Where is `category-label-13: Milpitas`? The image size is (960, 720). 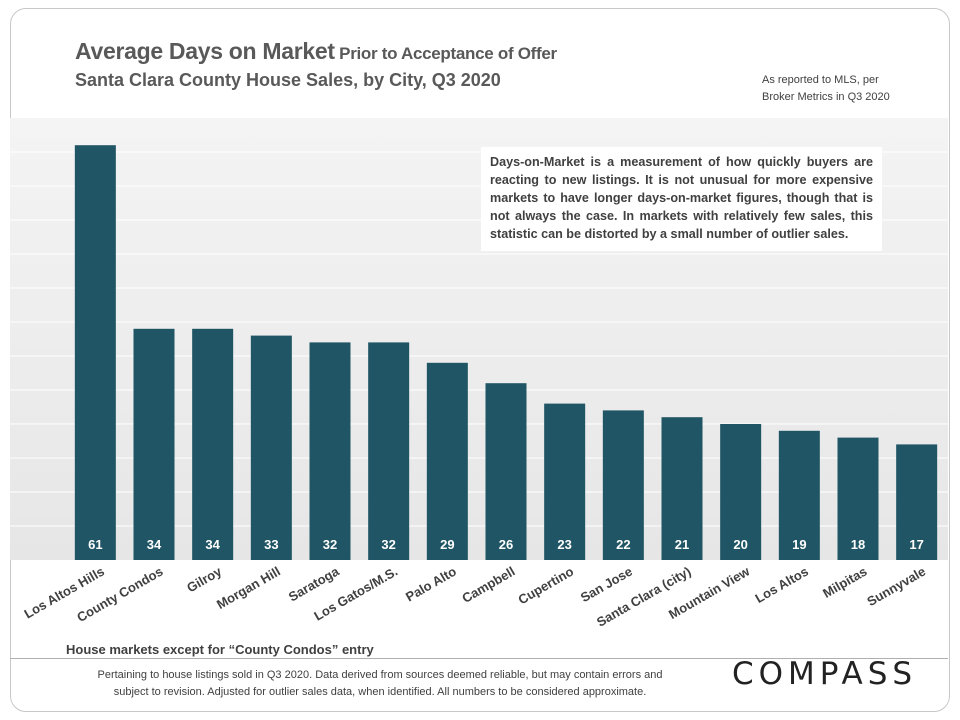 category-label-13: Milpitas is located at coordinates (844, 582).